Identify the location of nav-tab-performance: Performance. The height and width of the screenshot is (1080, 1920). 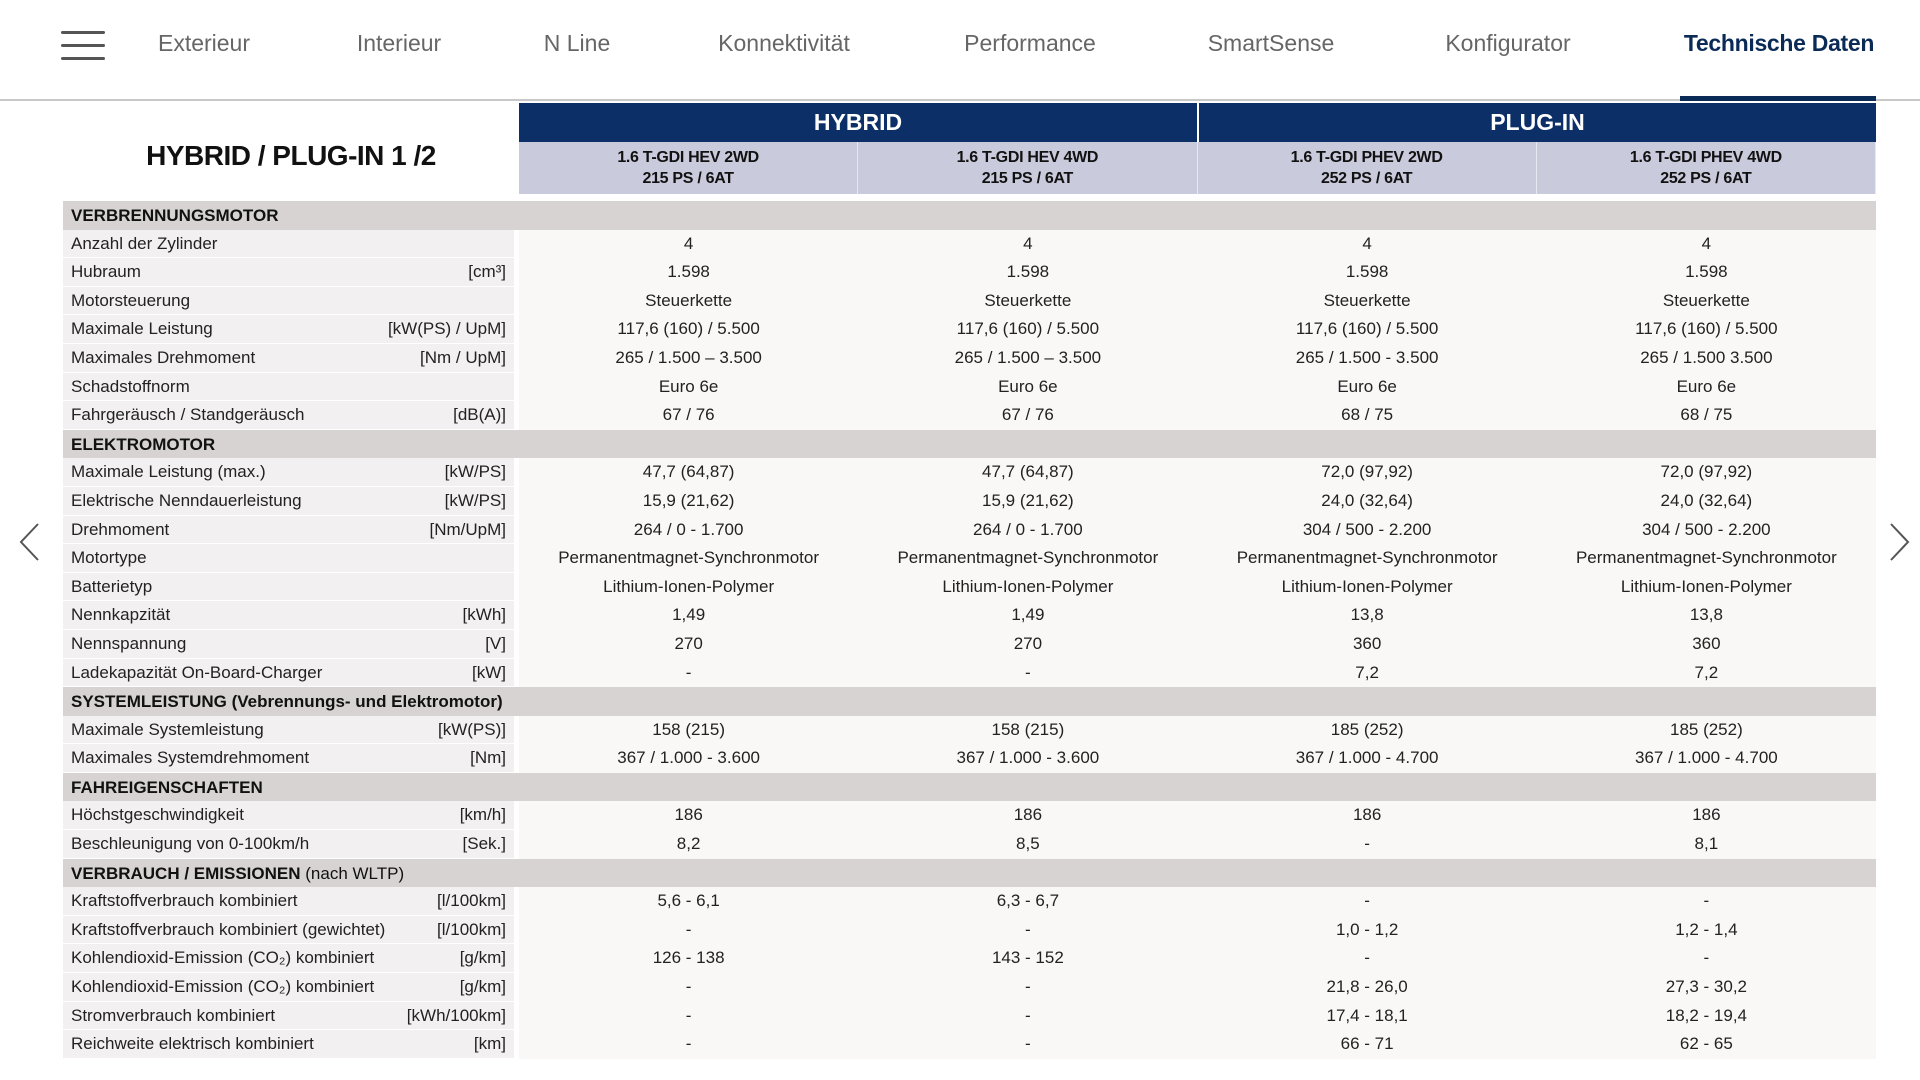
(1030, 43).